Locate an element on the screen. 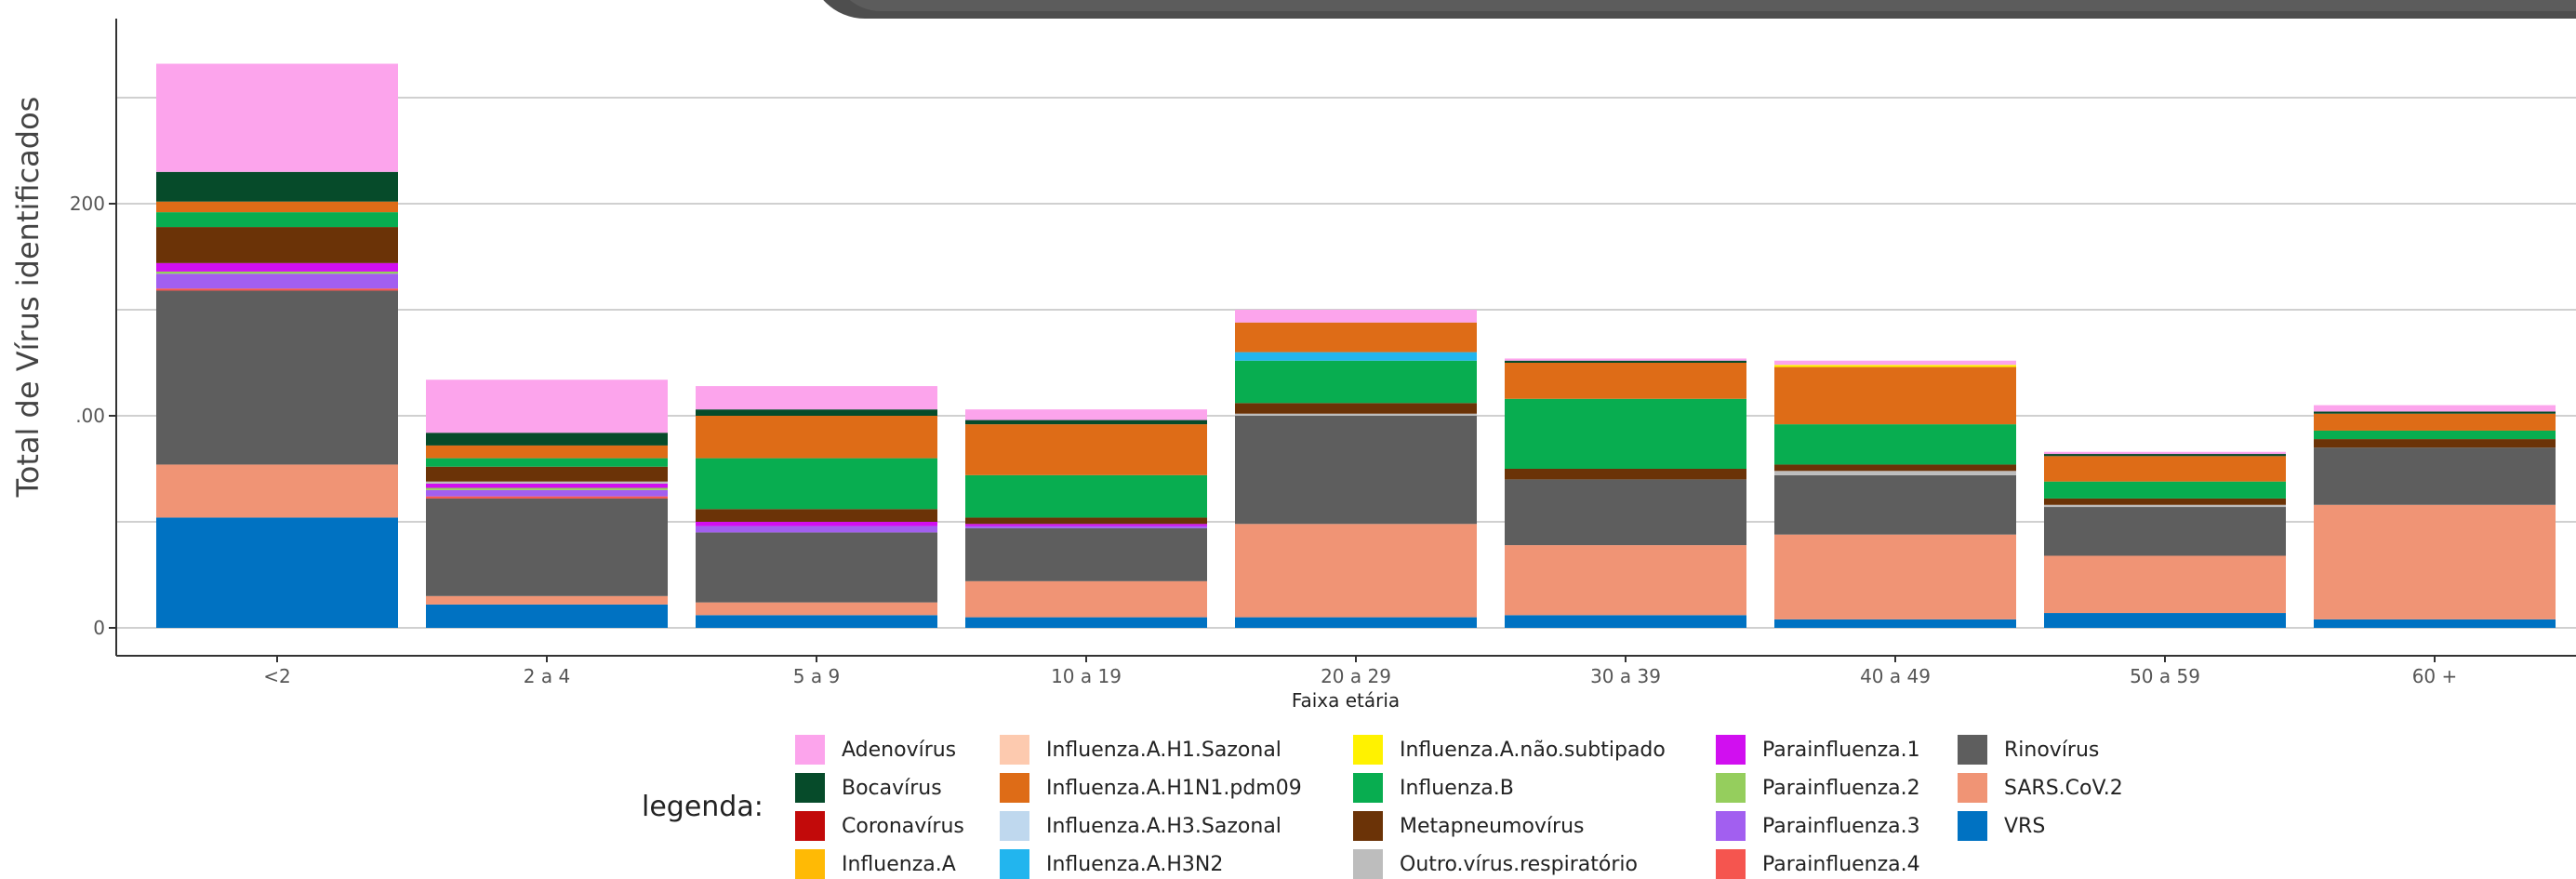 The image size is (2576, 879). legend-item: Influenza.A.H3N2 is located at coordinates (1111, 864).